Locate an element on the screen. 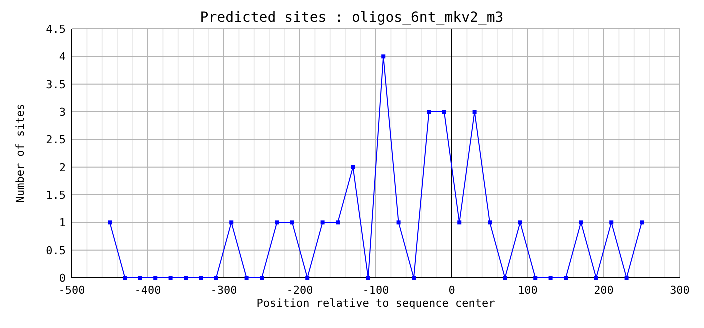 Image resolution: width=704 pixels, height=328 pixels. y-tick-label: 0.5 is located at coordinates (56, 251).